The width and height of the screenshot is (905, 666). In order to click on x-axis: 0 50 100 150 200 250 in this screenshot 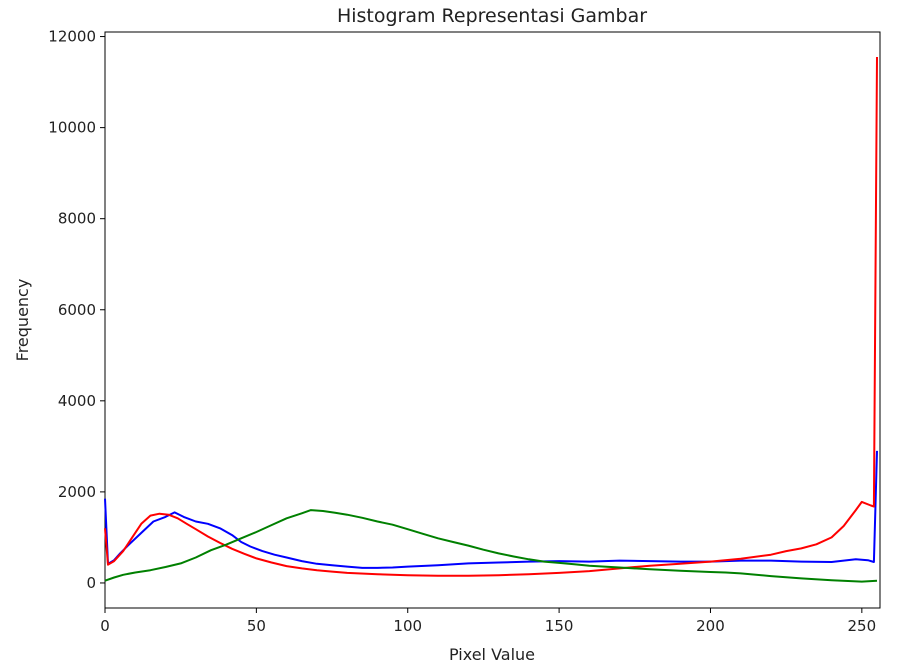, I will do `click(488, 621)`.